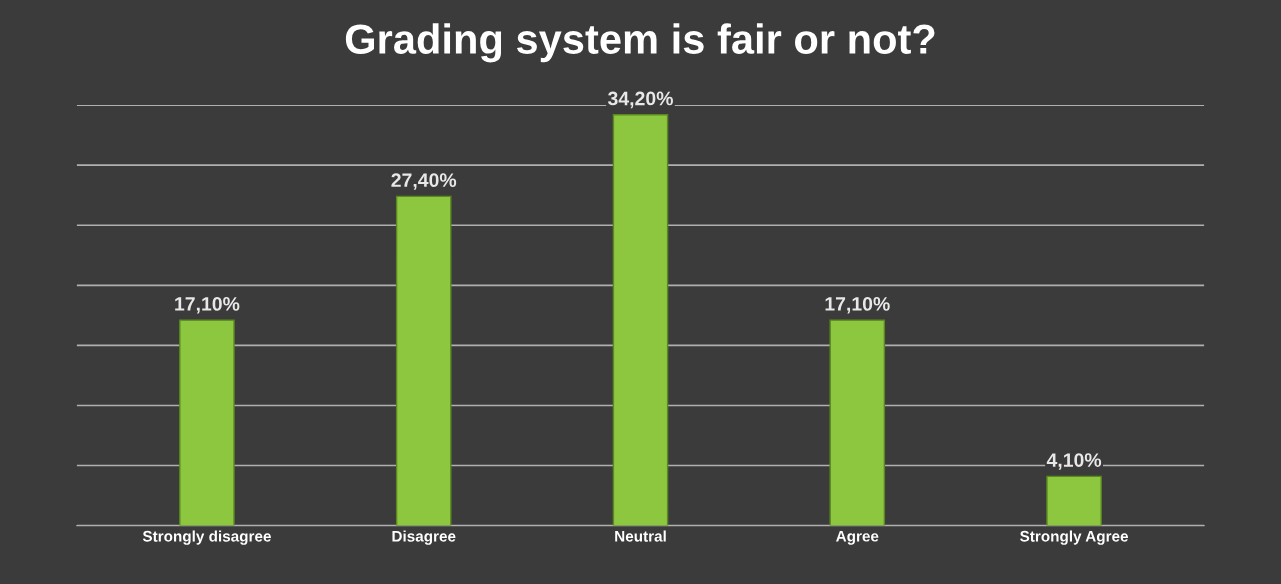  Describe the element at coordinates (640, 536) in the screenshot. I see `x-tick-label: Neutral` at that location.